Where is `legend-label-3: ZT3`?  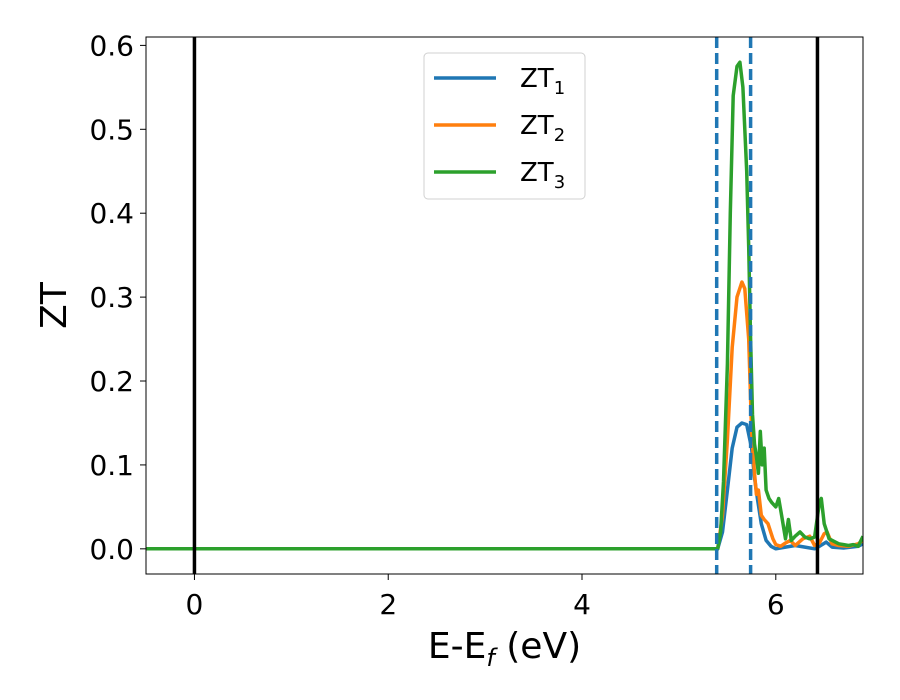 legend-label-3: ZT3 is located at coordinates (542, 175).